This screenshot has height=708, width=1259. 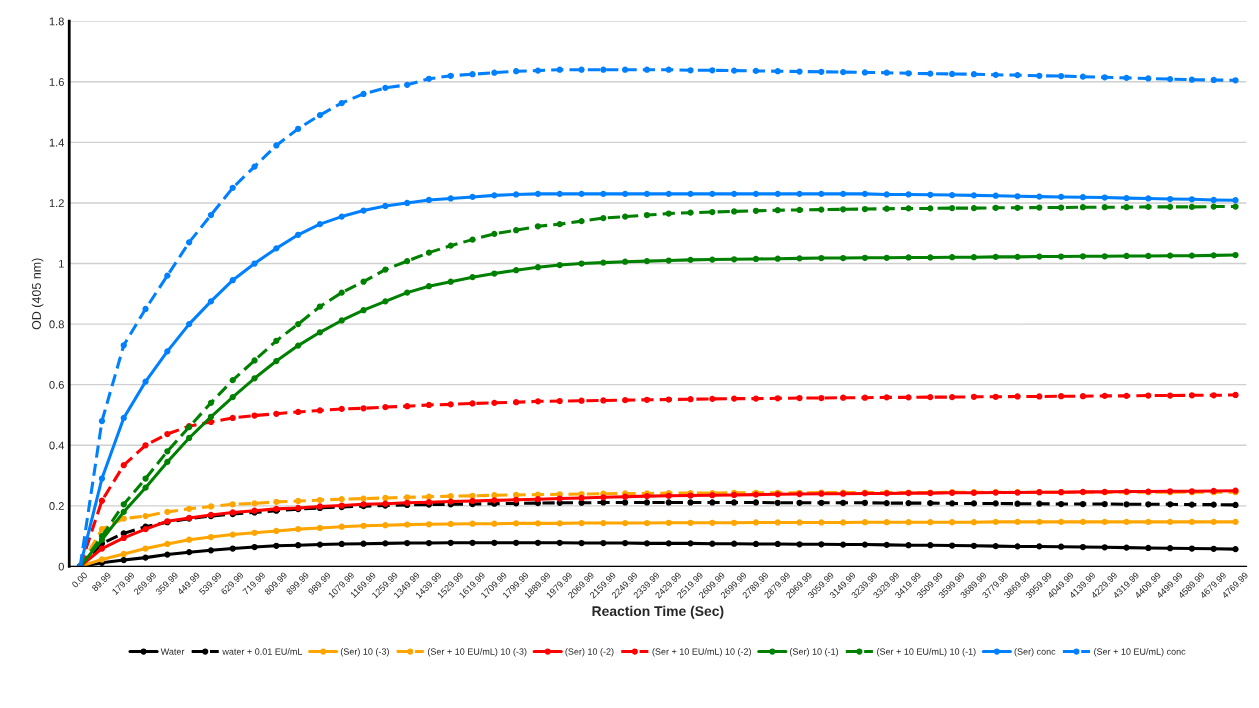 I want to click on y-tick-label: 1.4, so click(x=57, y=142).